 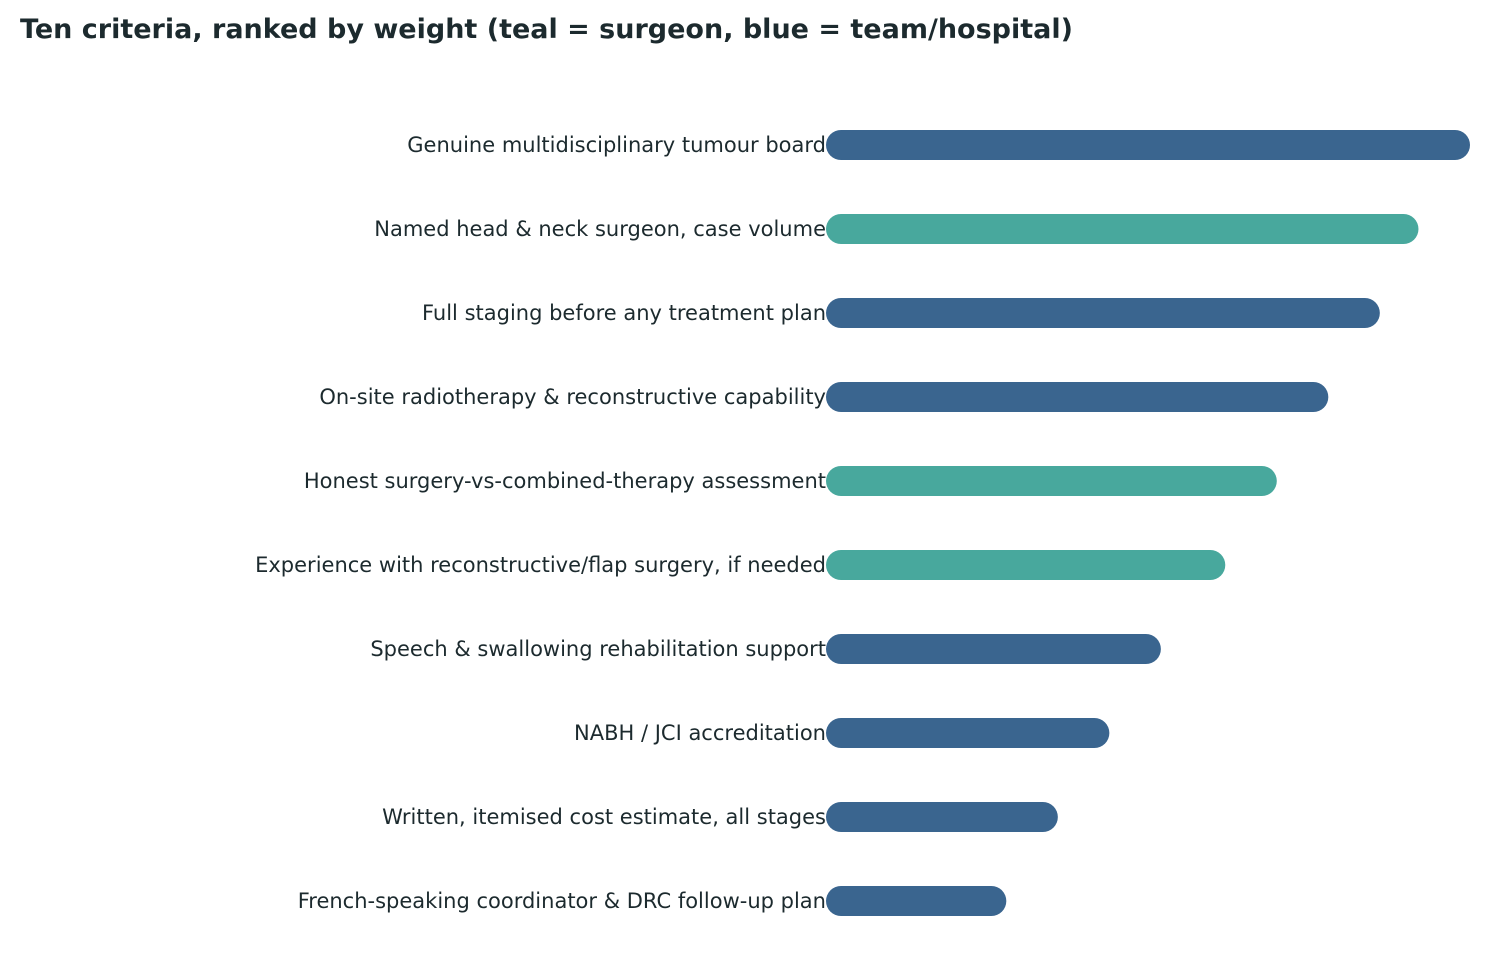 What do you see at coordinates (600, 229) in the screenshot?
I see `category-label: Named head & neck surgeon, case volume` at bounding box center [600, 229].